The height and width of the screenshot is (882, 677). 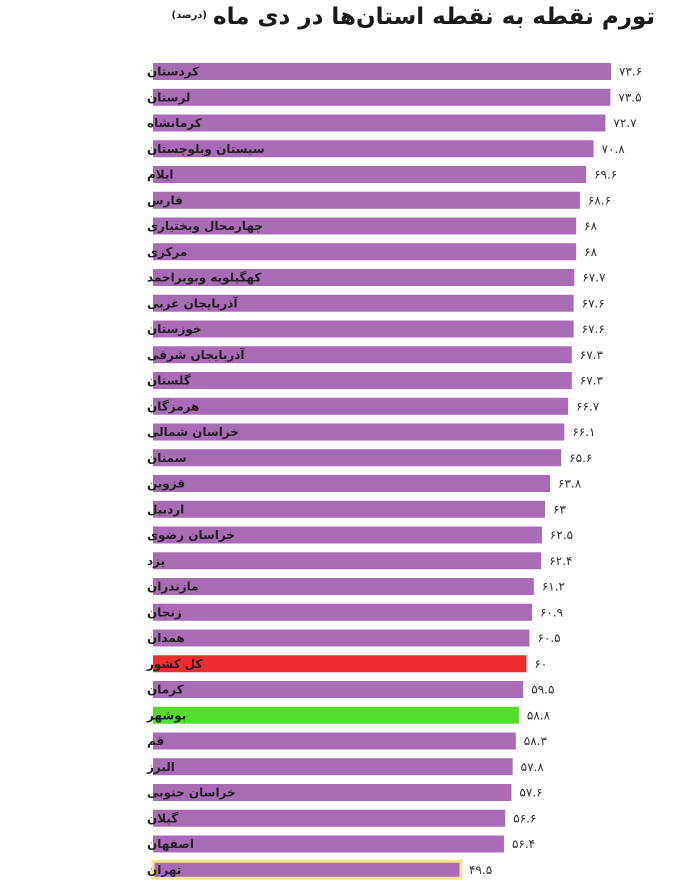 I want to click on value-label: ۷۲.۷, so click(x=625, y=123).